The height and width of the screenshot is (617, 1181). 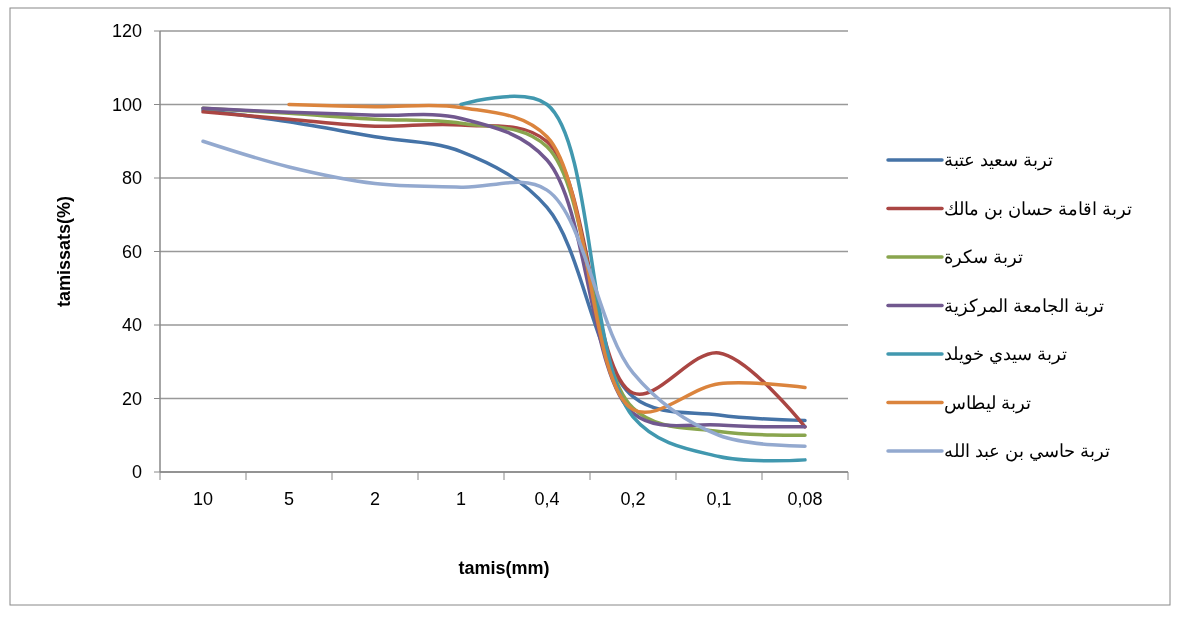 I want to click on y-tick-label: 20, so click(x=131, y=398).